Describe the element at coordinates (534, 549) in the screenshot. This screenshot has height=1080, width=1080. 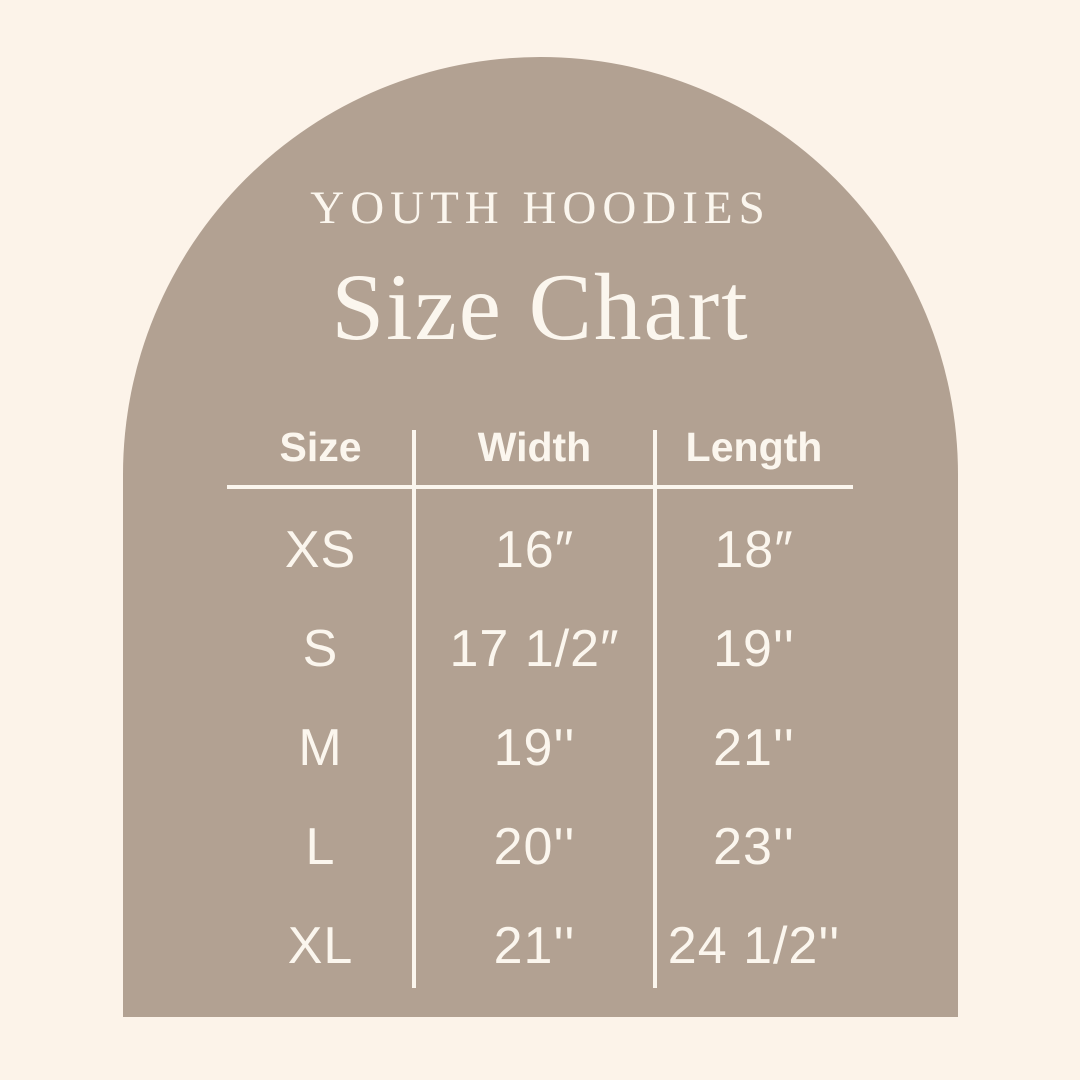
I see `width-cell: 16″` at that location.